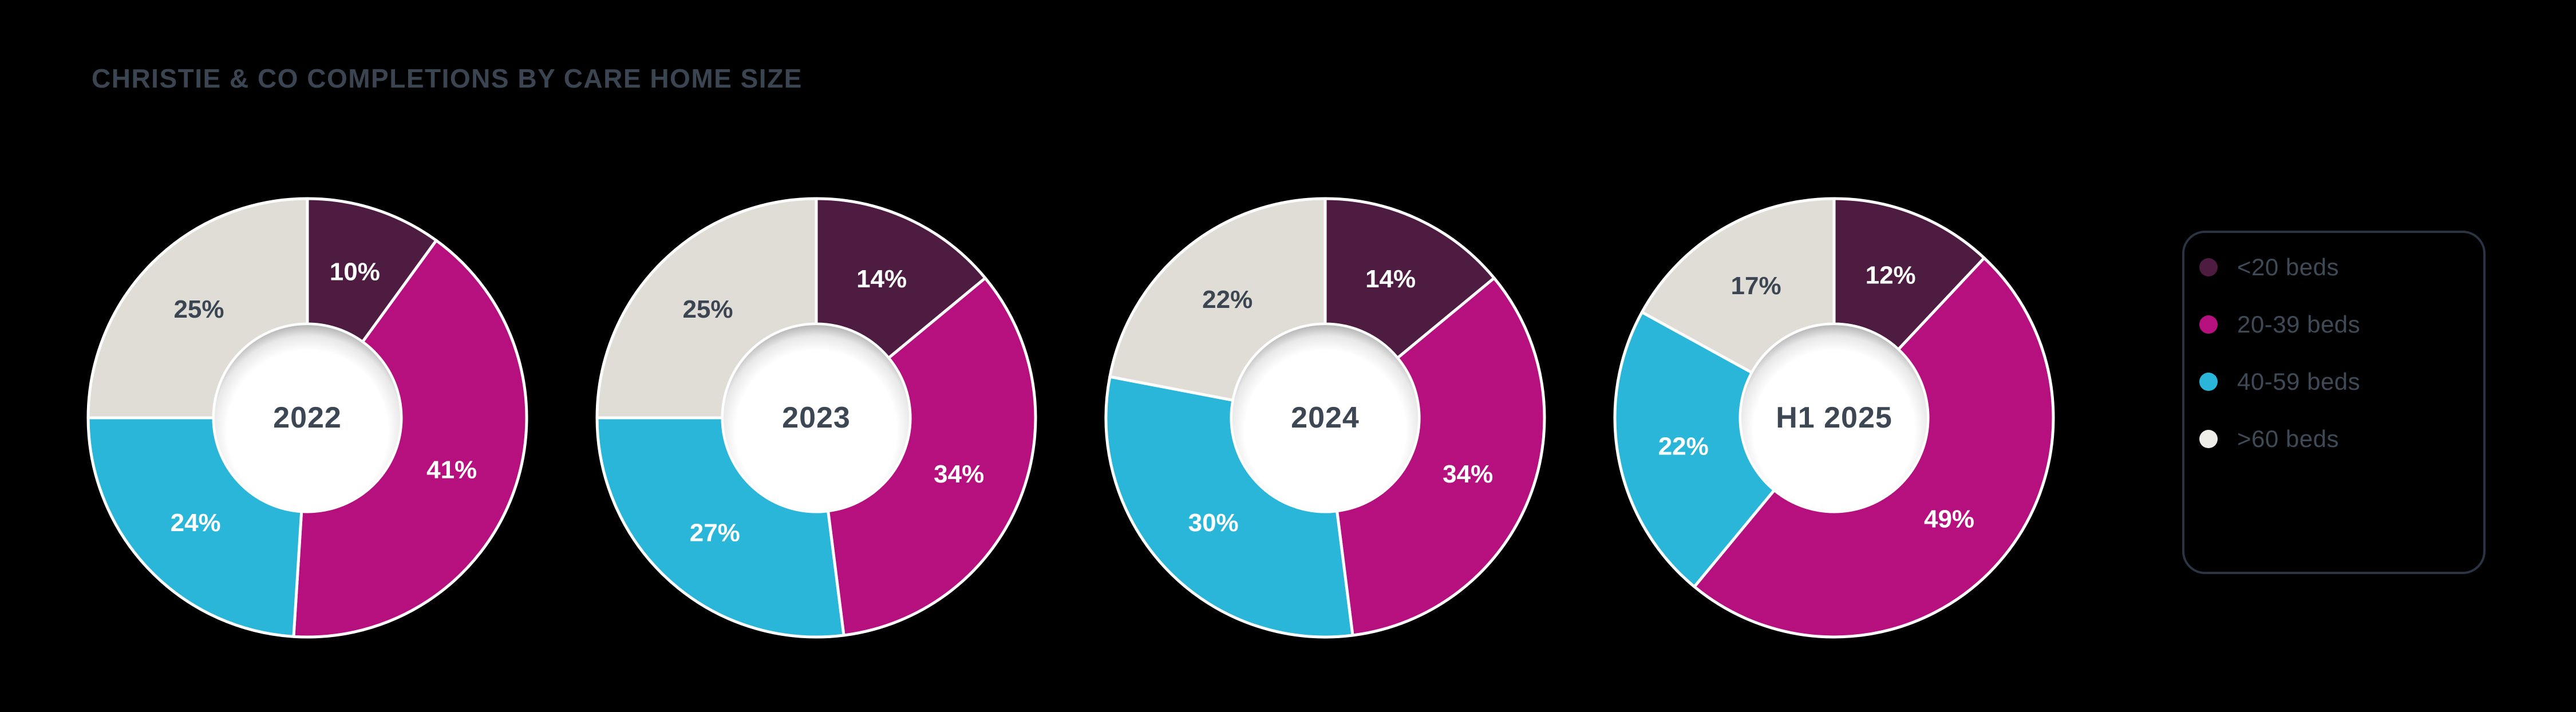 The image size is (2576, 712). What do you see at coordinates (715, 533) in the screenshot?
I see `slice-label-2023-40-59-beds: 27%` at bounding box center [715, 533].